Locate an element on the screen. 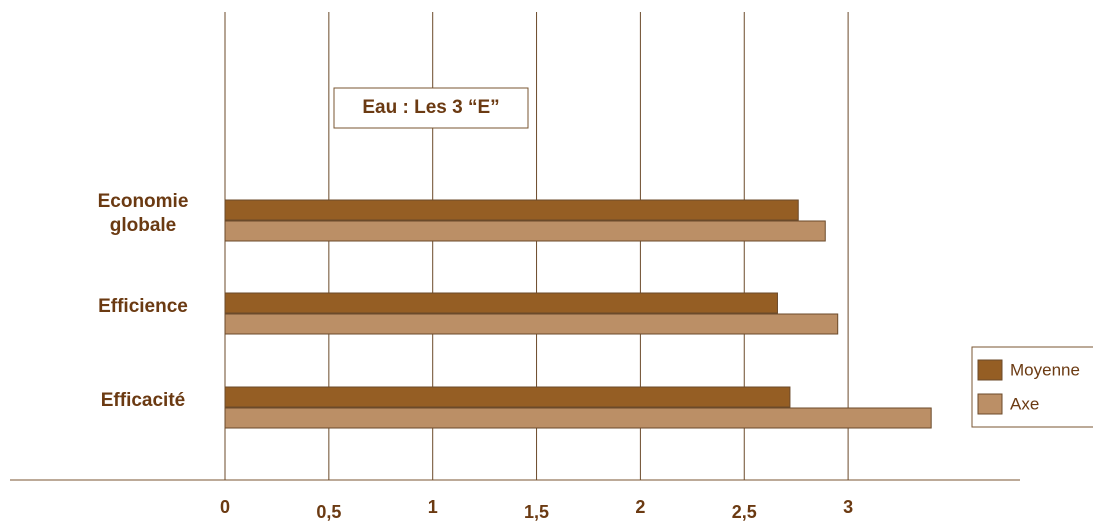 This screenshot has width=1093, height=523. legend-label: Axe is located at coordinates (1024, 403).